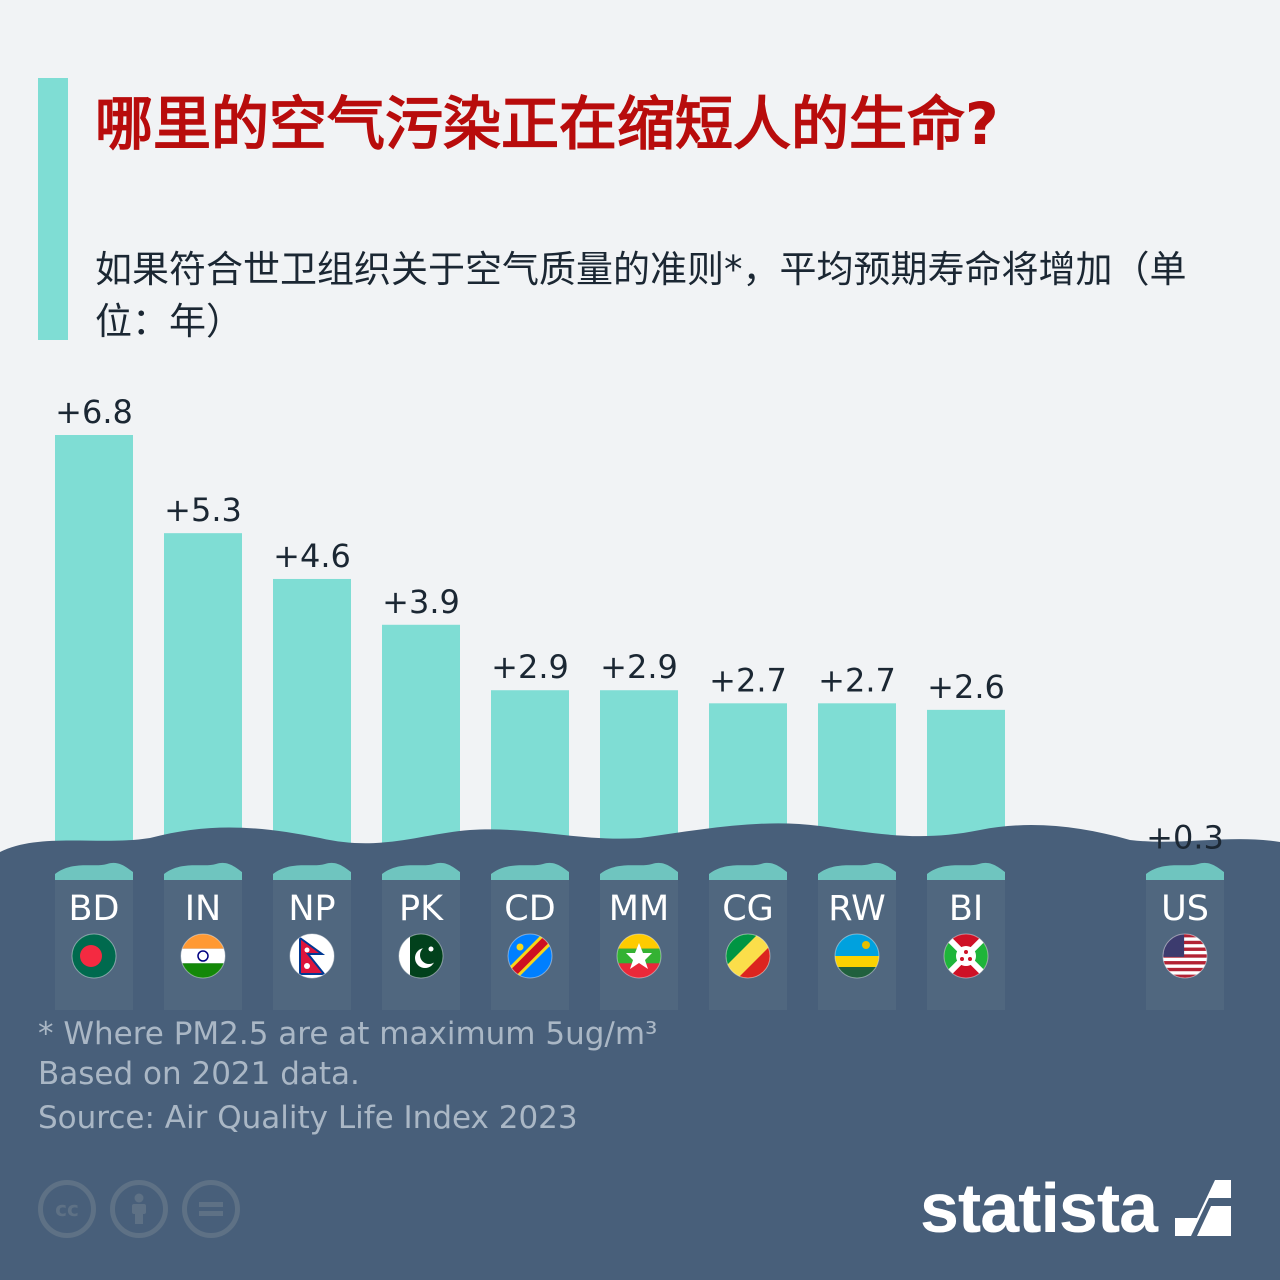 The height and width of the screenshot is (1280, 1280). What do you see at coordinates (857, 956) in the screenshot?
I see `rwanda-flag-icon` at bounding box center [857, 956].